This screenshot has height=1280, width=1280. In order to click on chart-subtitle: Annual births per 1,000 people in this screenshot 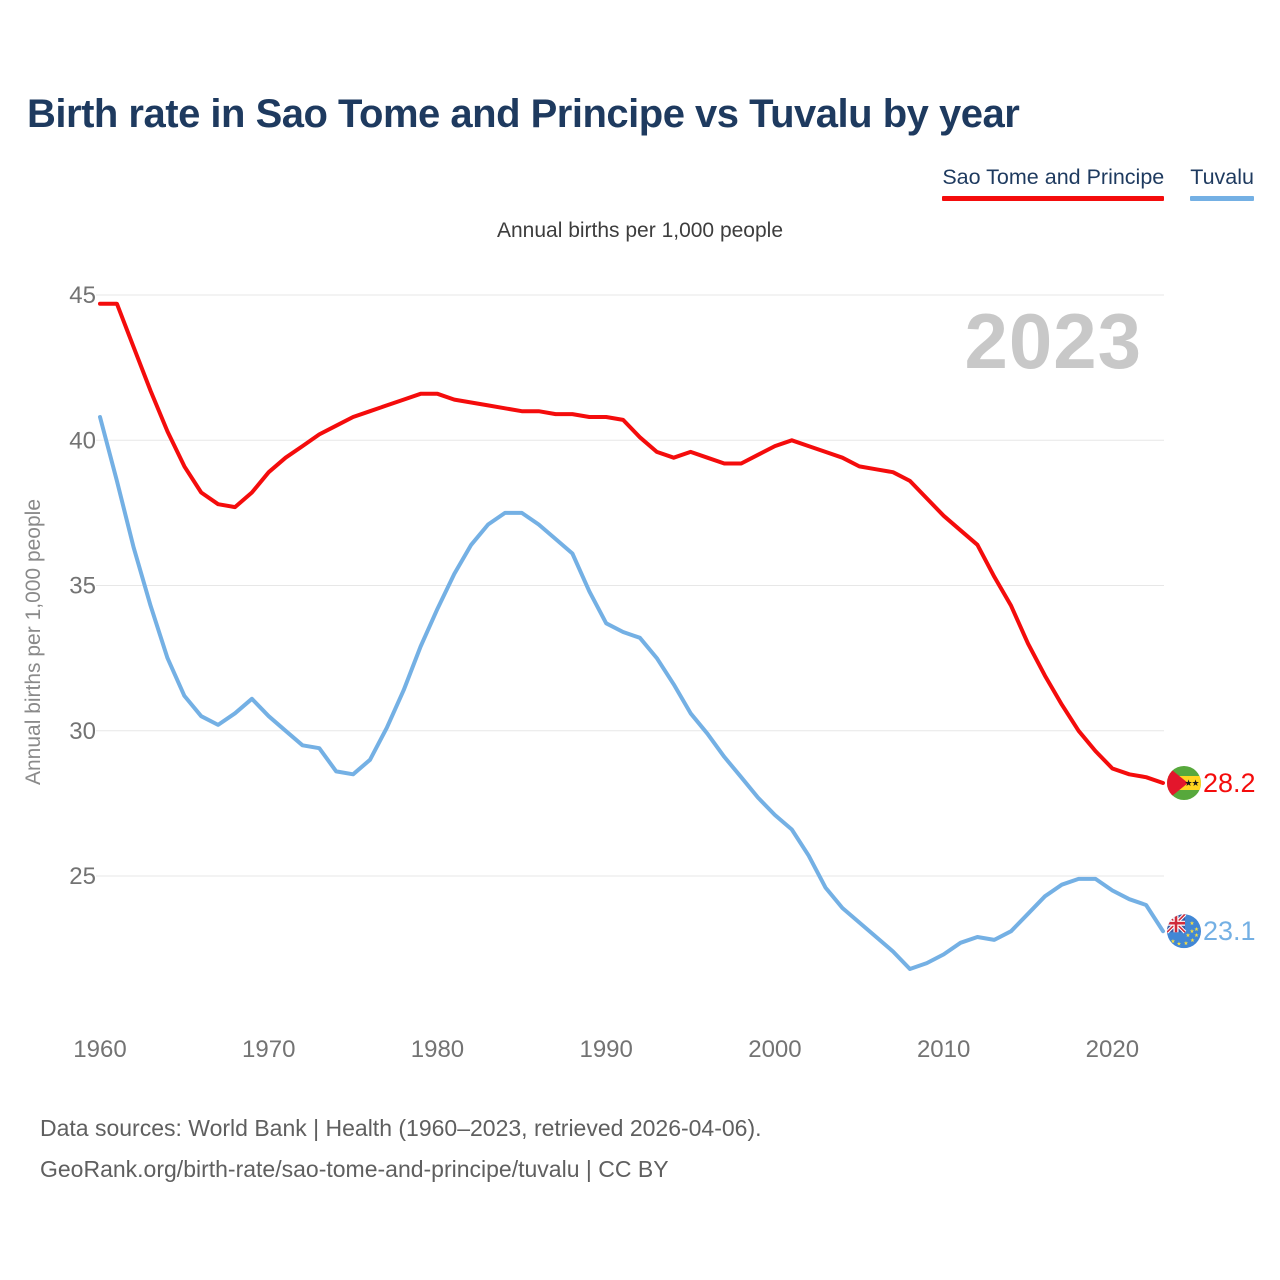, I will do `click(640, 230)`.